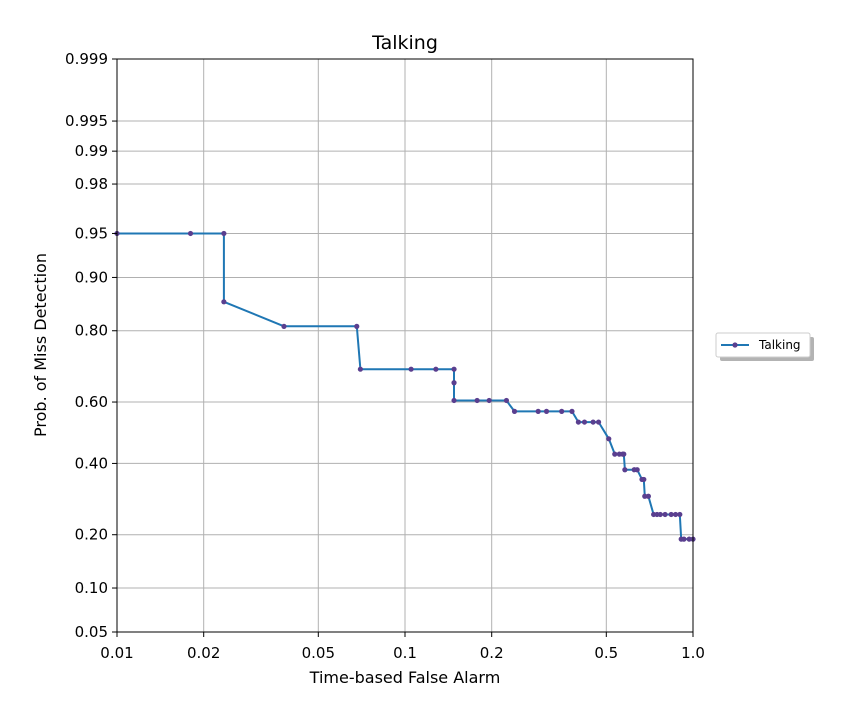  I want to click on legend-label-talking: Talking, so click(779, 345).